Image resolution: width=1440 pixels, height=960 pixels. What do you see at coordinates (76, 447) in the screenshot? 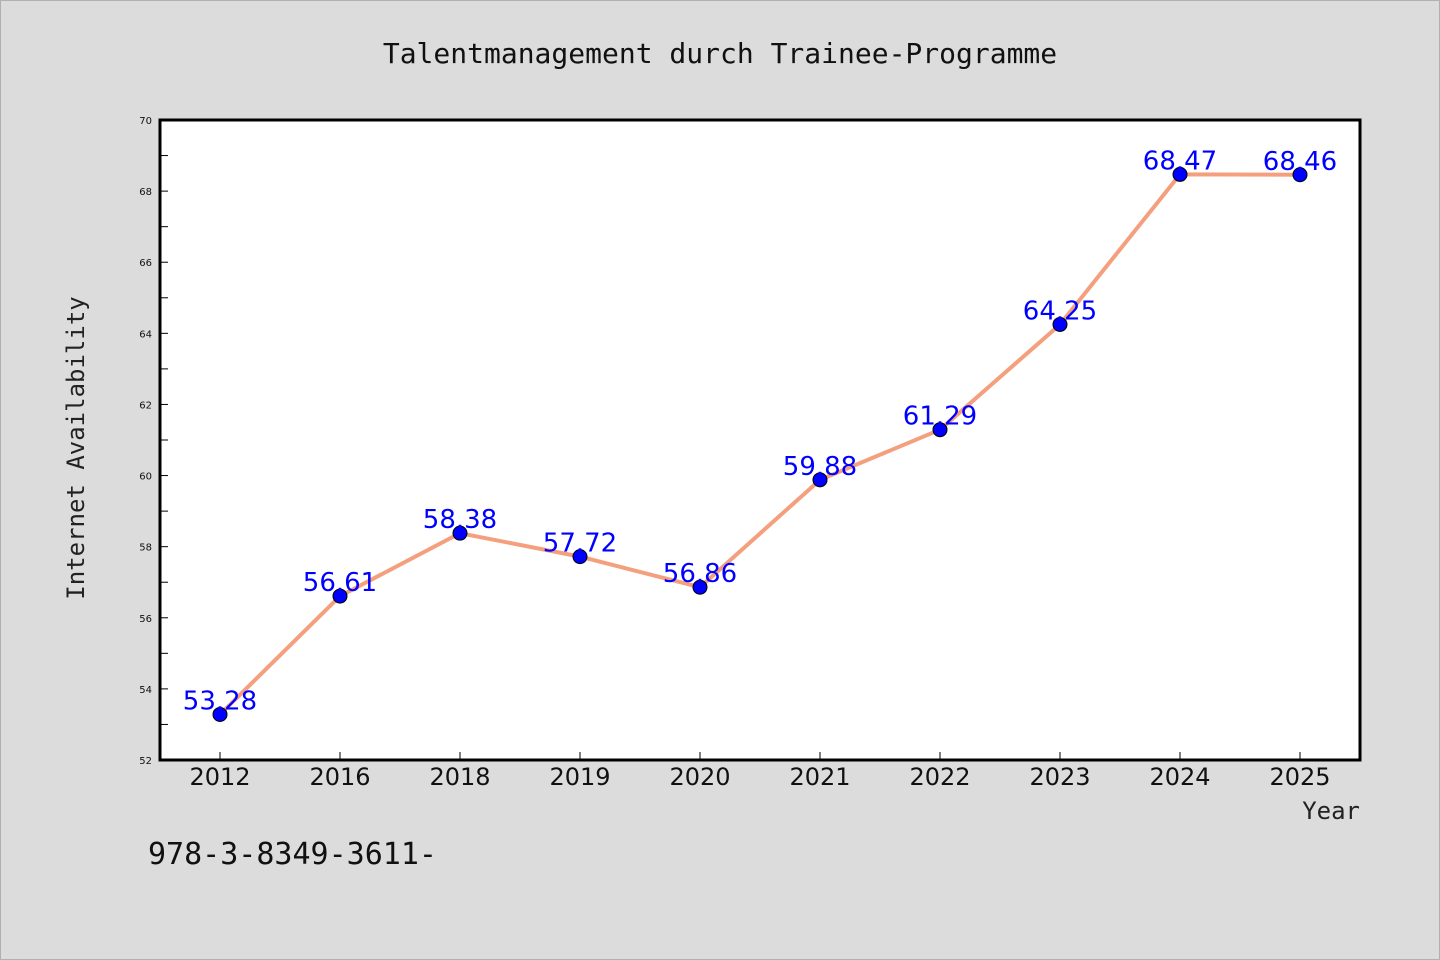
I see `y-axis-label: Internet Availability` at bounding box center [76, 447].